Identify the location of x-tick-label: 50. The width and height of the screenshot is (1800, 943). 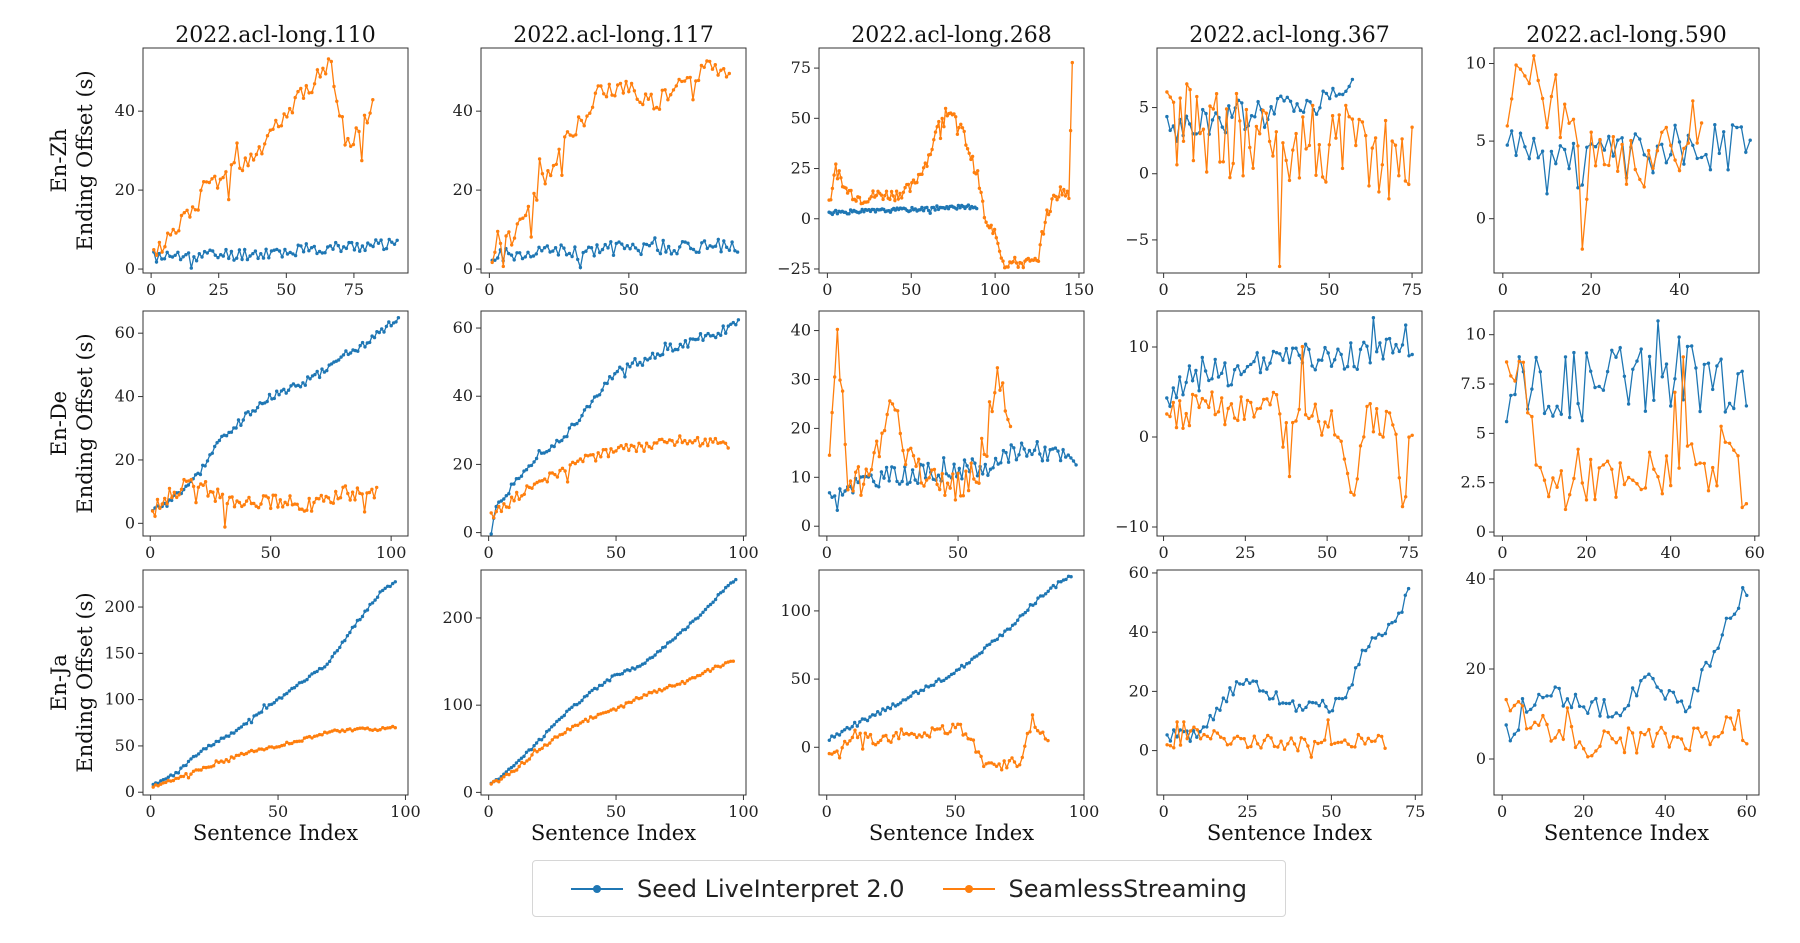
(911, 289).